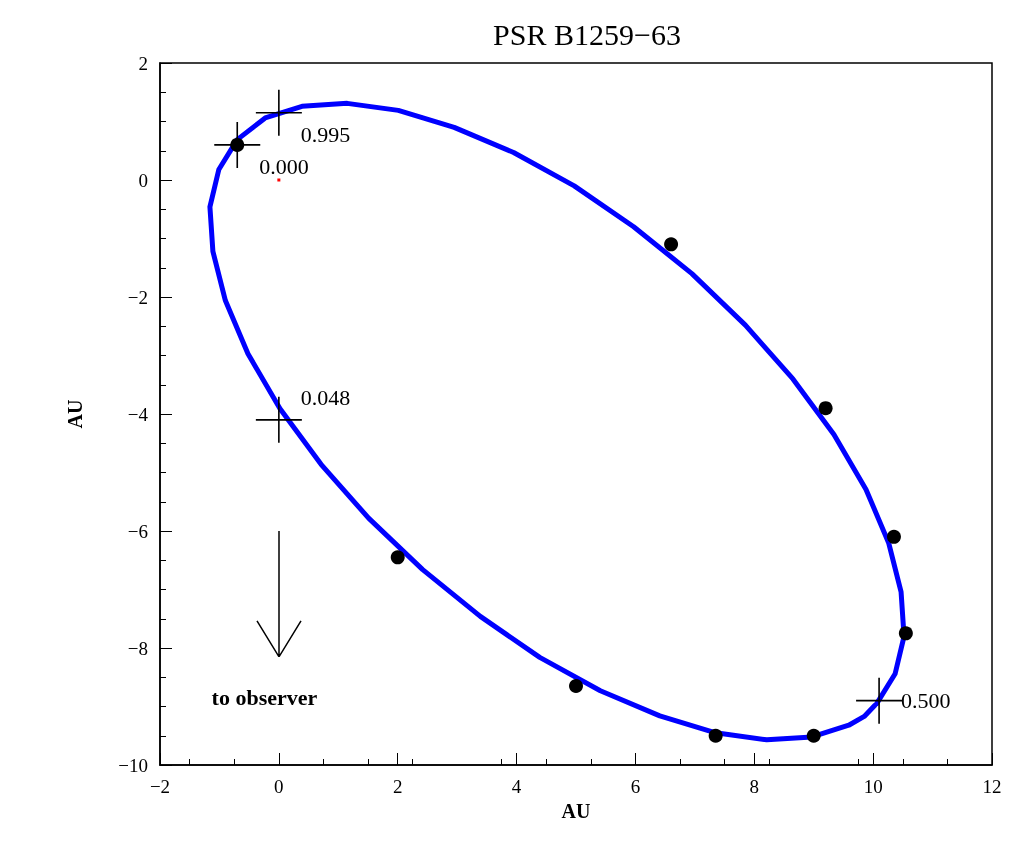 The width and height of the screenshot is (1026, 841). I want to click on x-tick-label: 4, so click(516, 786).